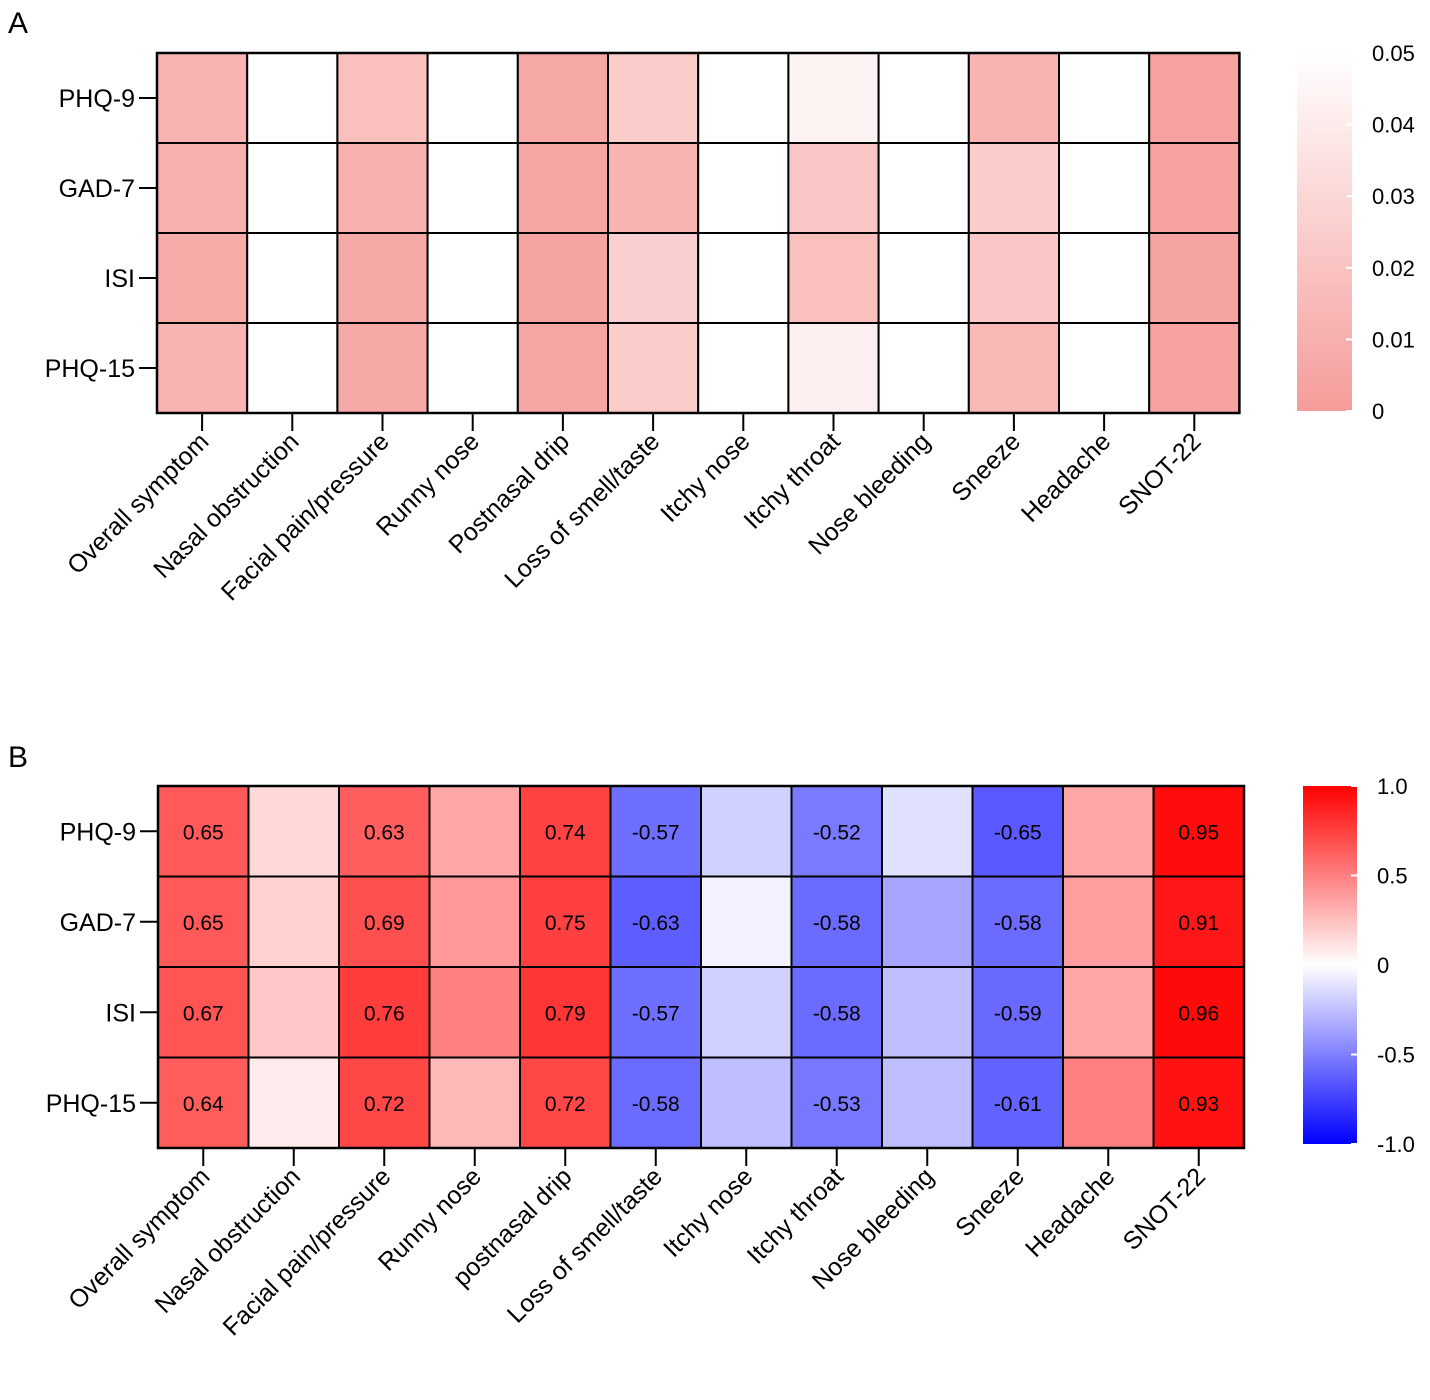  What do you see at coordinates (474, 1012) in the screenshot?
I see `panel-b-cell-isi-runny-nose` at bounding box center [474, 1012].